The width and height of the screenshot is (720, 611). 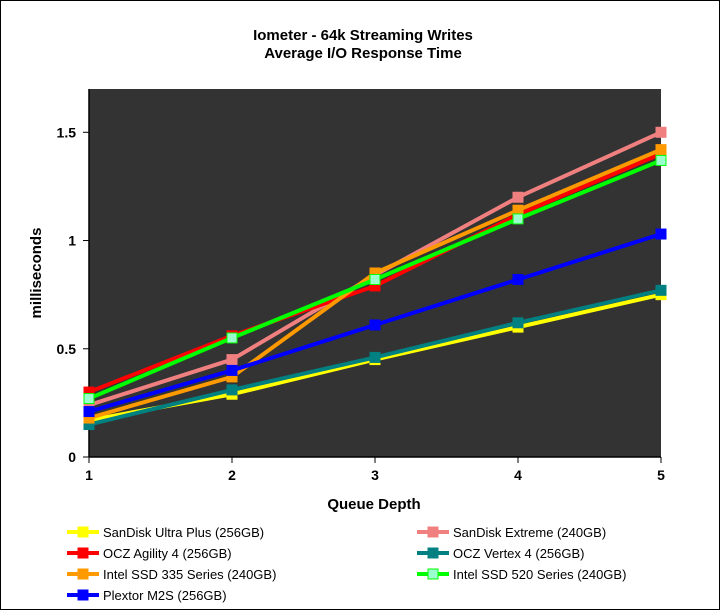 I want to click on x-tick-label: 2, so click(x=232, y=475).